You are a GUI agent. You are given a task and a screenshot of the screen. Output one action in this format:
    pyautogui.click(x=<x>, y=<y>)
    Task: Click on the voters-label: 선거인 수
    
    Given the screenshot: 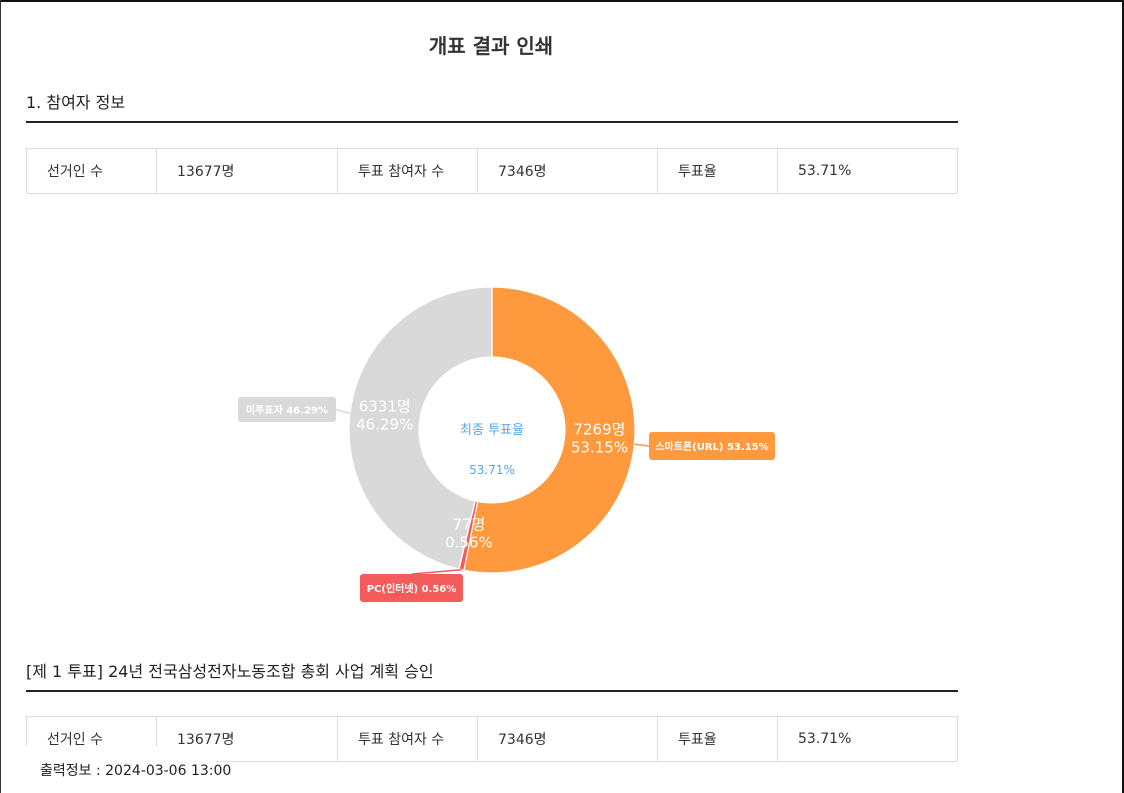 What is the action you would take?
    pyautogui.click(x=91, y=171)
    